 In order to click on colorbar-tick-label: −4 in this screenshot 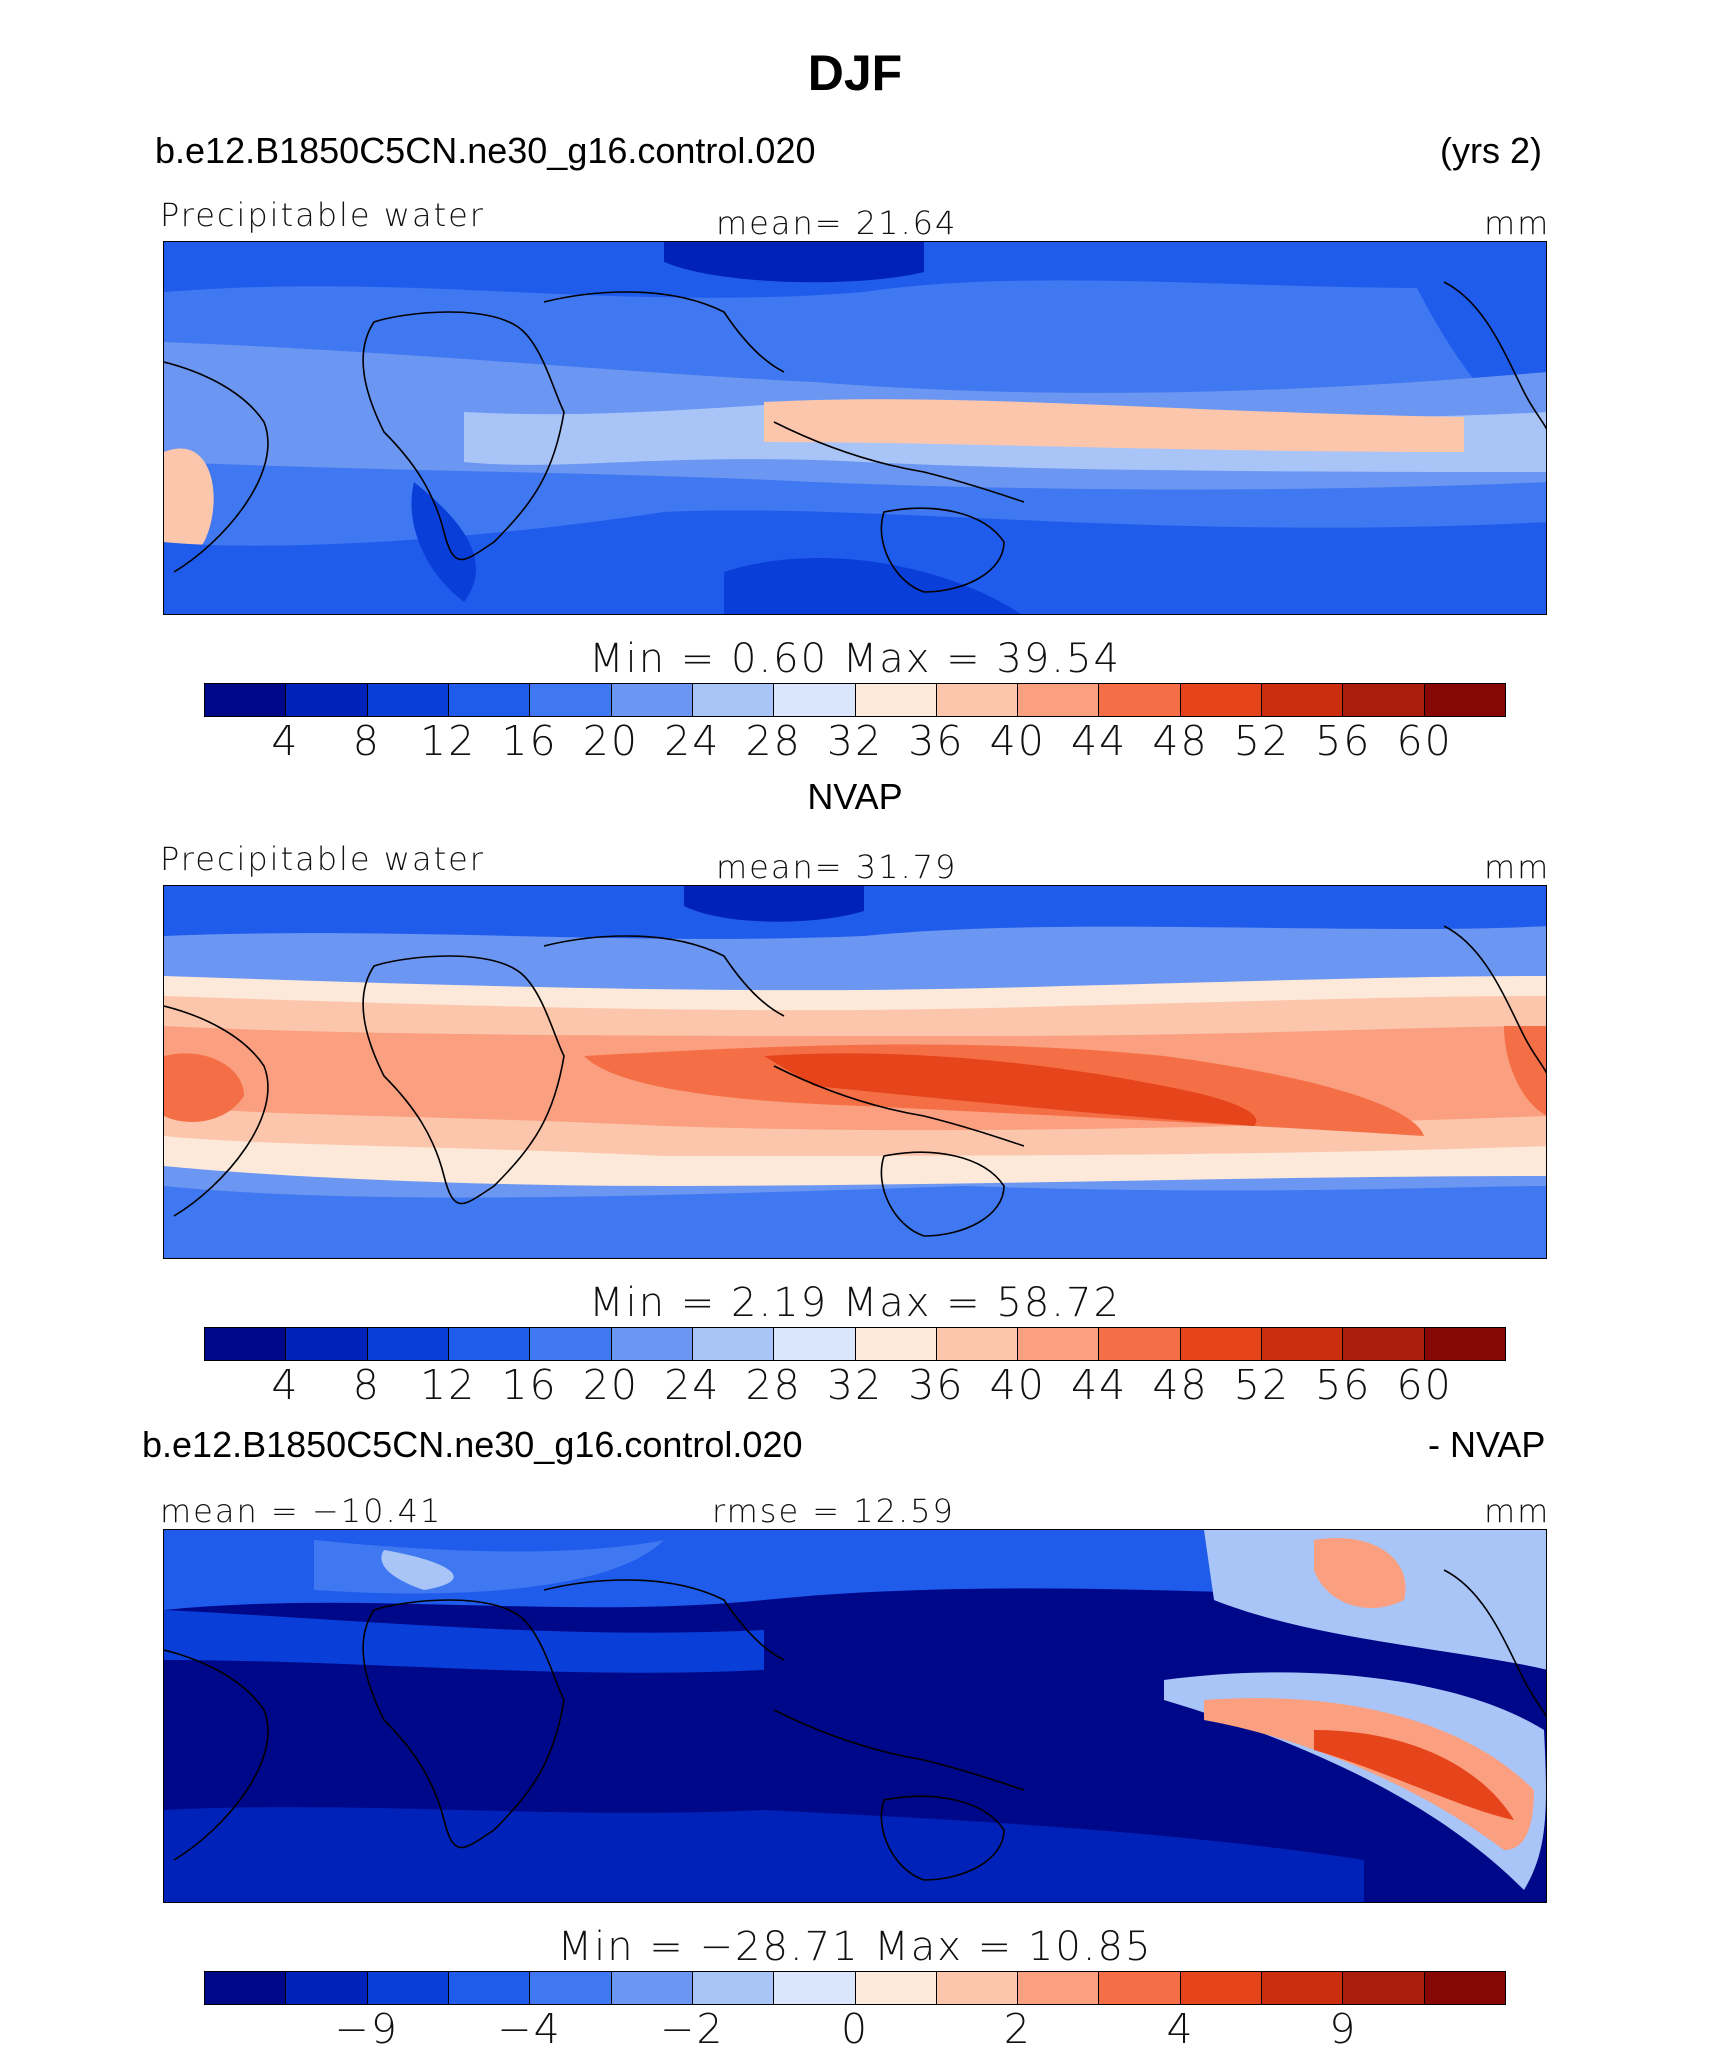, I will do `click(529, 2029)`.